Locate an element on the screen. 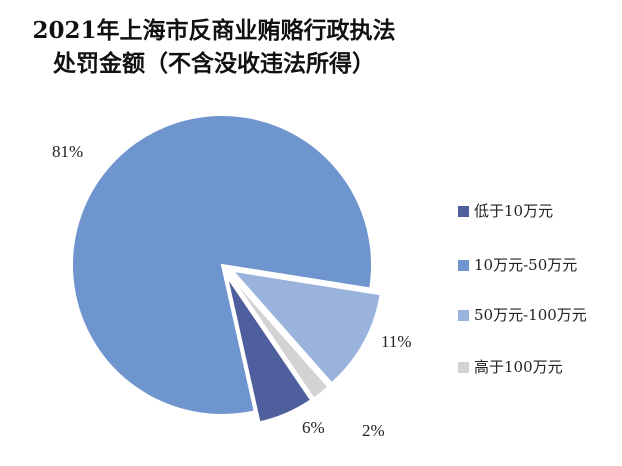  legend-item-above-100w: 高于100万元 is located at coordinates (538, 367).